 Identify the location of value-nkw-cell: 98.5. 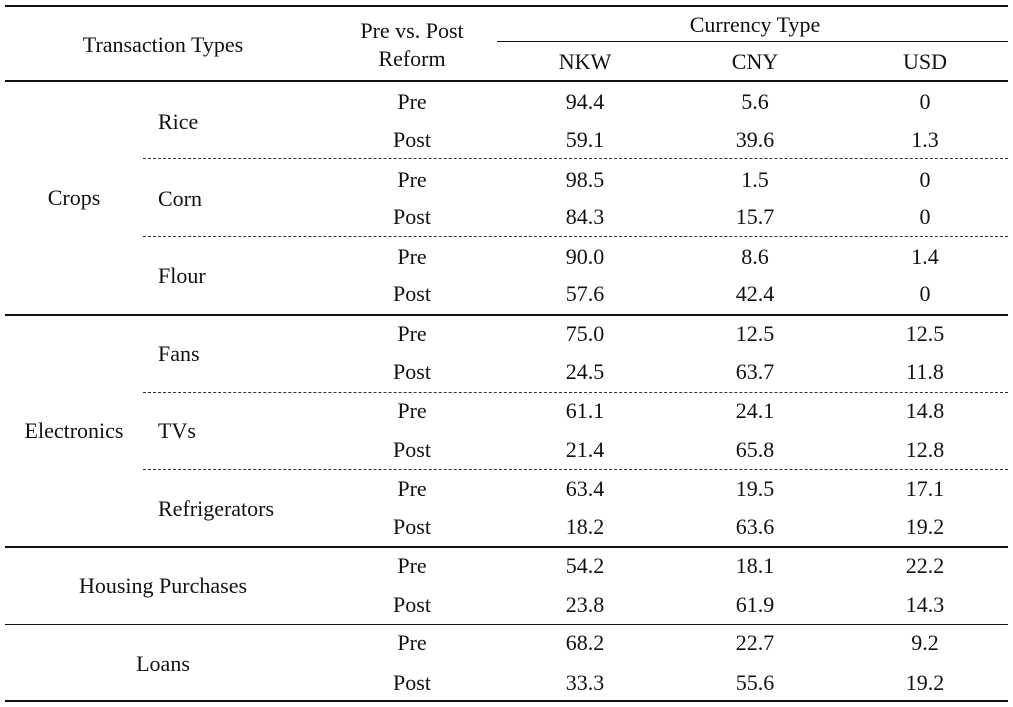
(585, 179).